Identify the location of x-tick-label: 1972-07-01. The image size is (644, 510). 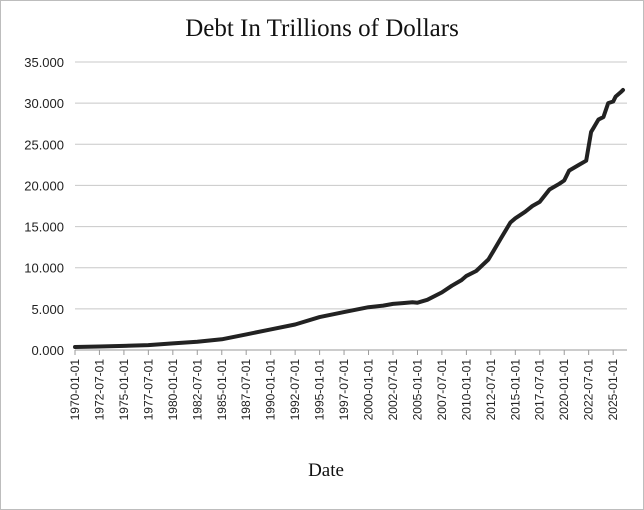
(99, 390).